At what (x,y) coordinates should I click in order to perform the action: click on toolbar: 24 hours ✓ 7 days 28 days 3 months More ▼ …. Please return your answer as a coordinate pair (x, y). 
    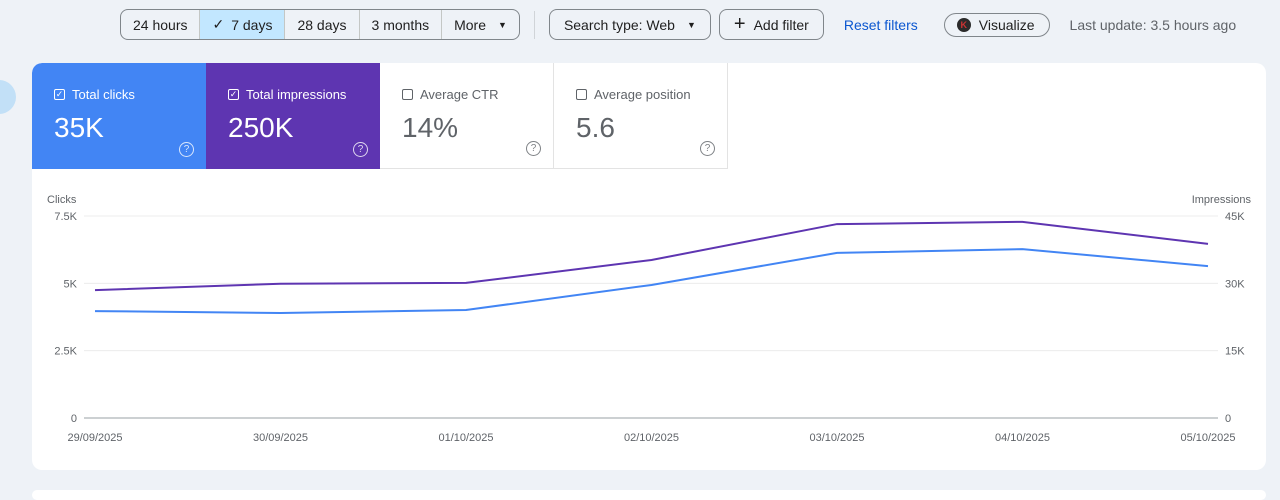
    Looking at the image, I should click on (678, 24).